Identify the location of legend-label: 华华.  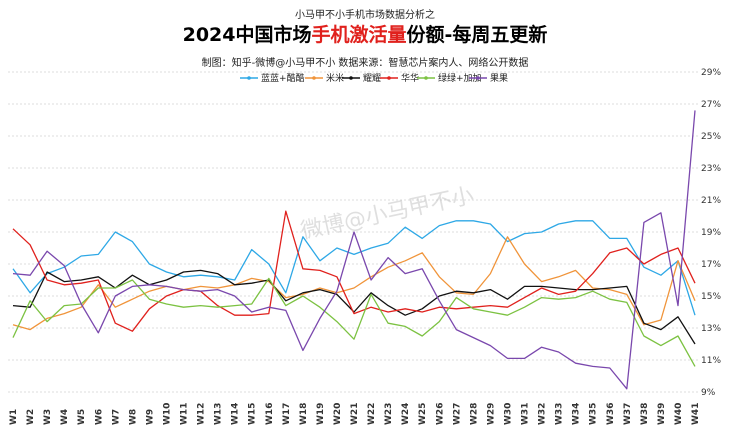
(410, 78).